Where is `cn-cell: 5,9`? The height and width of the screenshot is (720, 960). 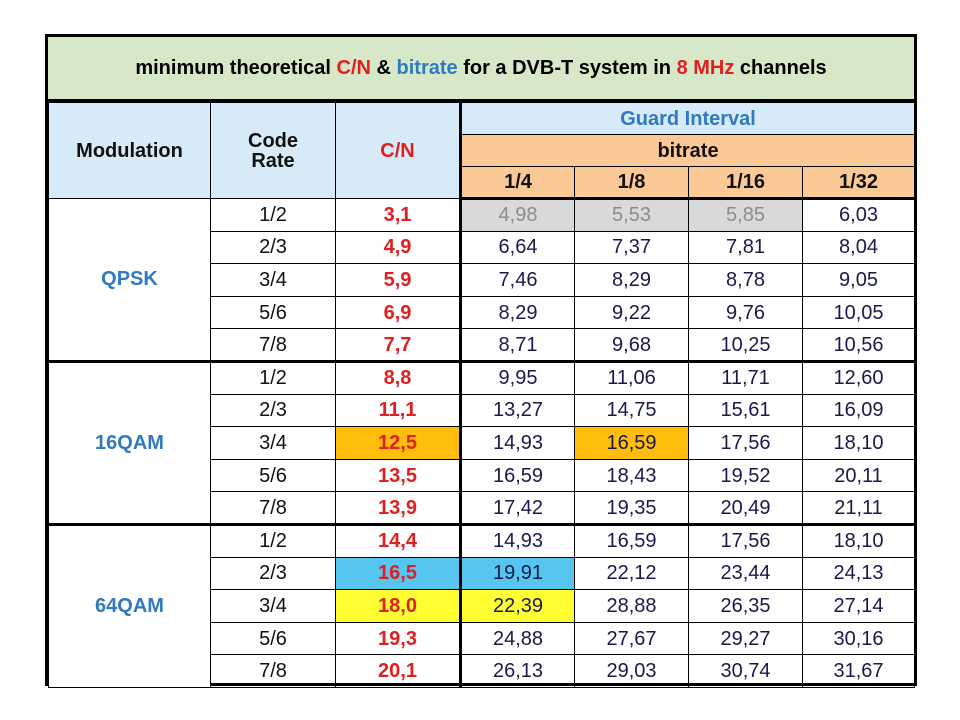 cn-cell: 5,9 is located at coordinates (398, 280).